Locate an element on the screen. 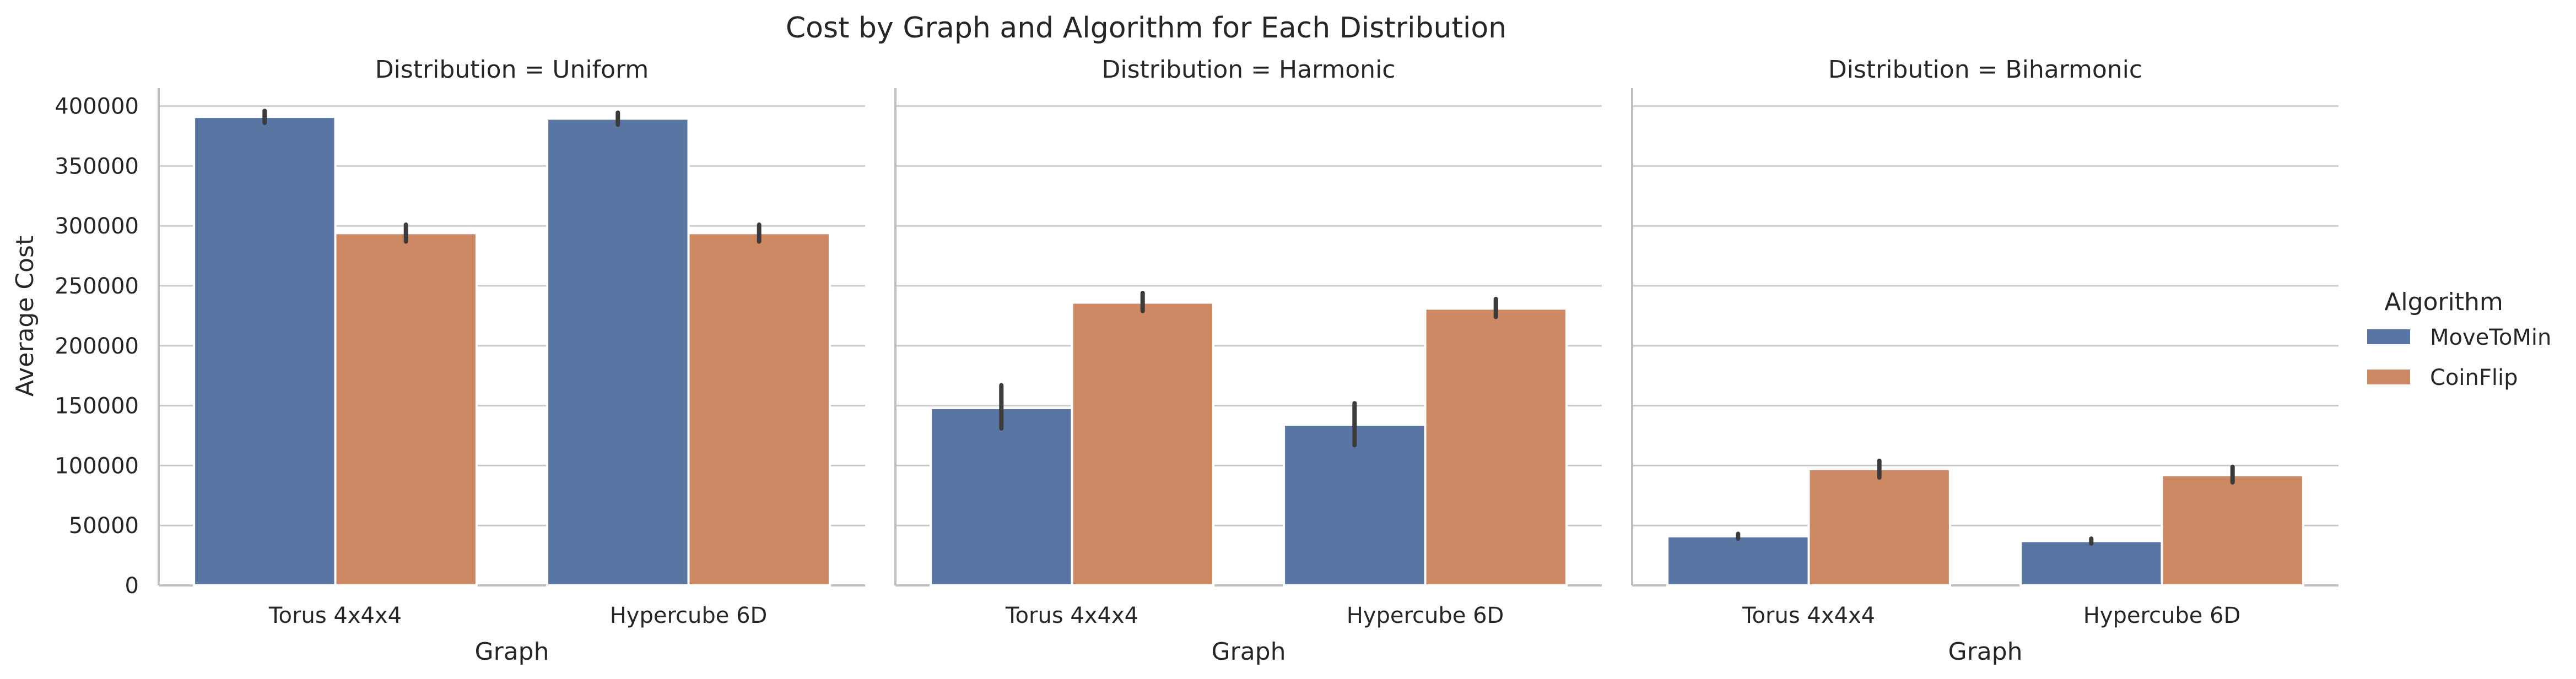 The width and height of the screenshot is (2576, 679). y-axis-label: Average Cost is located at coordinates (25, 317).